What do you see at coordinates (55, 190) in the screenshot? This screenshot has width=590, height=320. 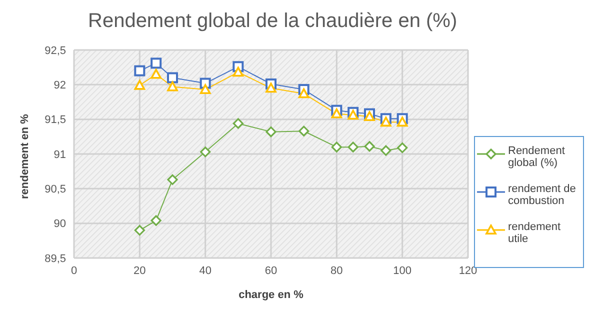 I see `y-tick-label: 90,5` at bounding box center [55, 190].